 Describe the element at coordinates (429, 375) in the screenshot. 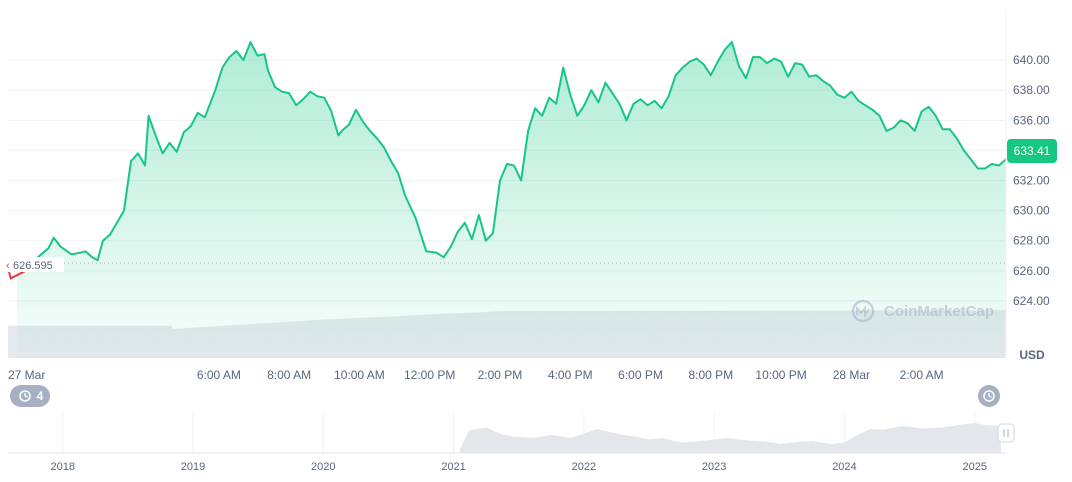

I see `x-tick-label: 12:00 PM` at that location.